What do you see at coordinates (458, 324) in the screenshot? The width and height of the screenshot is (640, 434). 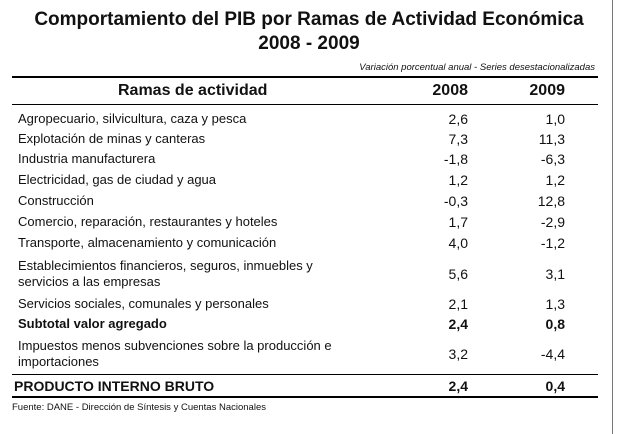 I see `row-value-2008: 2,4` at bounding box center [458, 324].